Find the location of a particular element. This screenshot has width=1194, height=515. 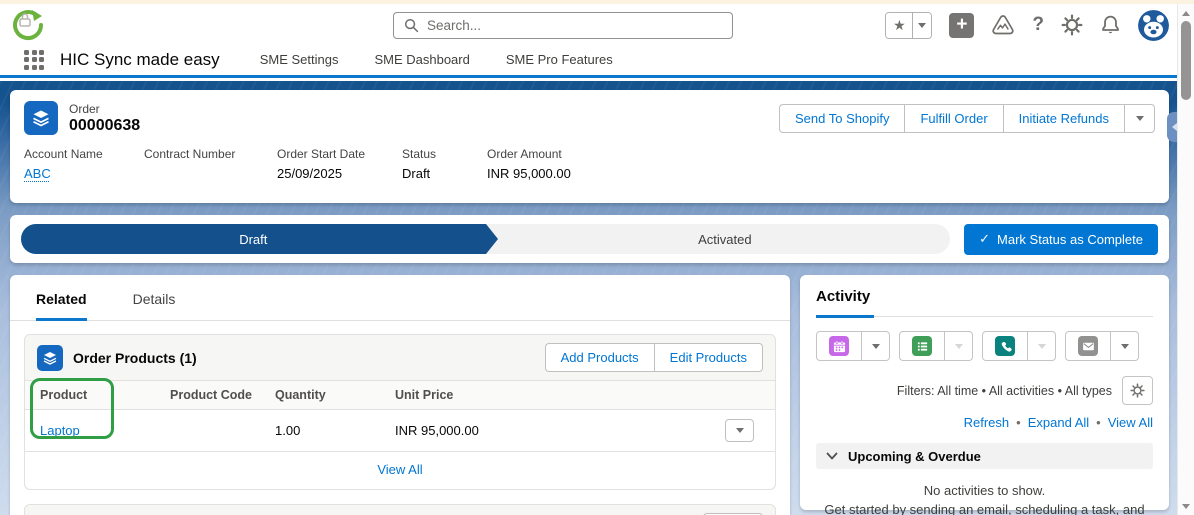

check-icon: ✓ is located at coordinates (985, 238).